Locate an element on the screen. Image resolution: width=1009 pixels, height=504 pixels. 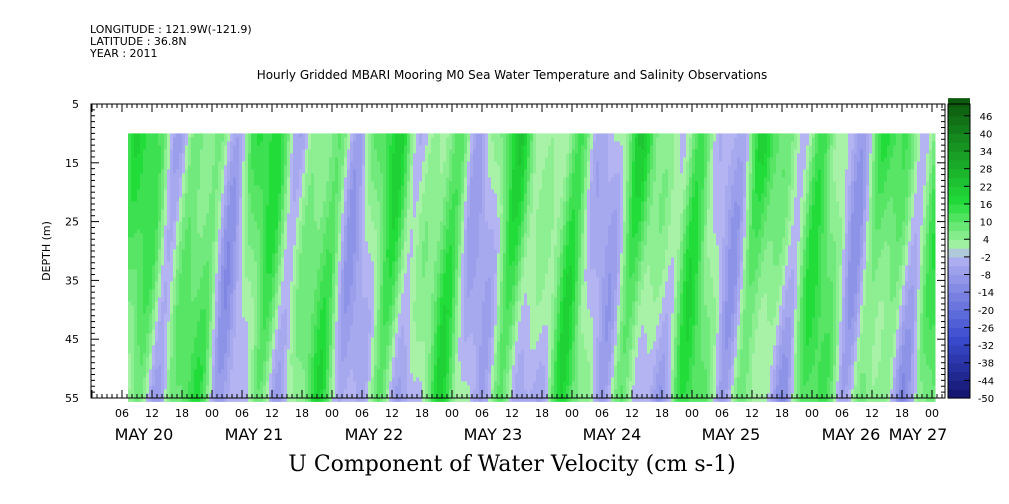
colorbar-tick-label: 34 is located at coordinates (986, 152).